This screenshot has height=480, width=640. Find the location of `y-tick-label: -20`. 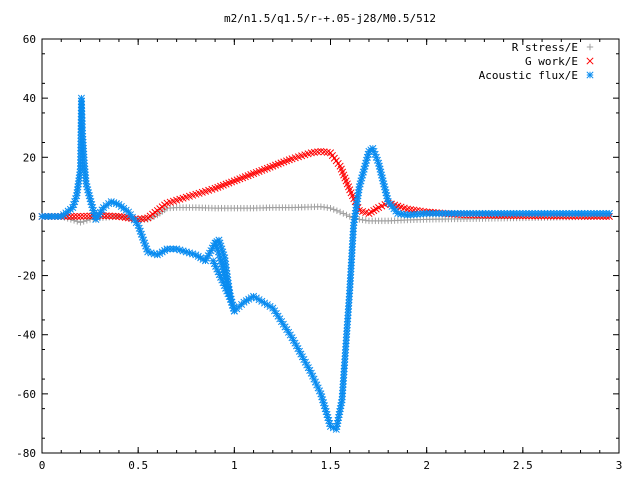

y-tick-label: -20 is located at coordinates (26, 276).